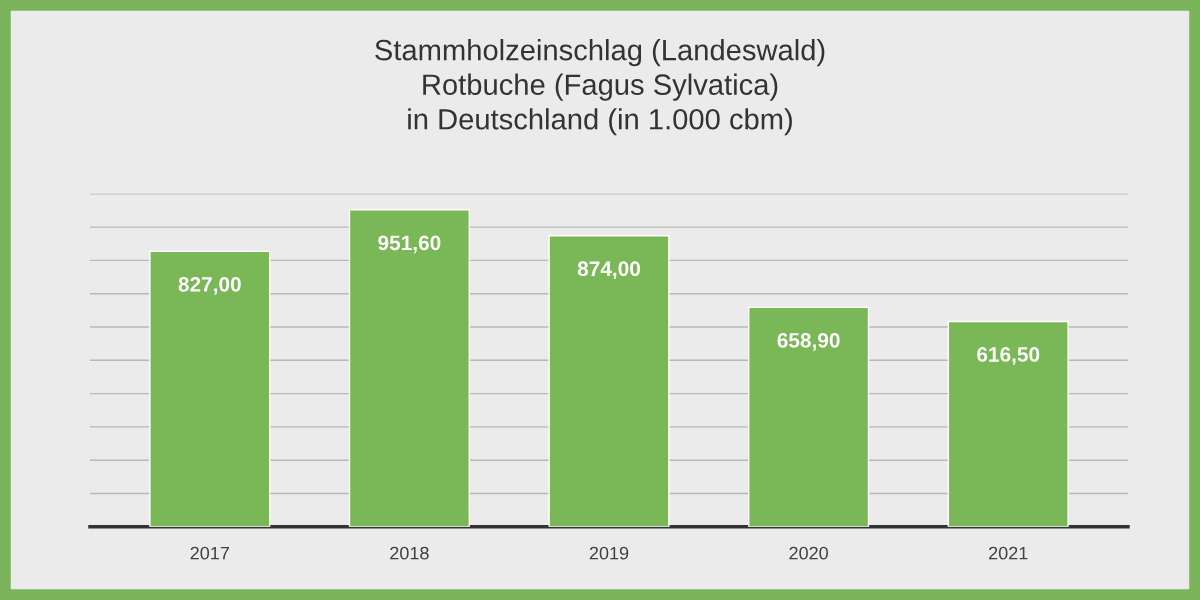 This screenshot has width=1200, height=600. I want to click on data-label: 827,00, so click(209, 285).